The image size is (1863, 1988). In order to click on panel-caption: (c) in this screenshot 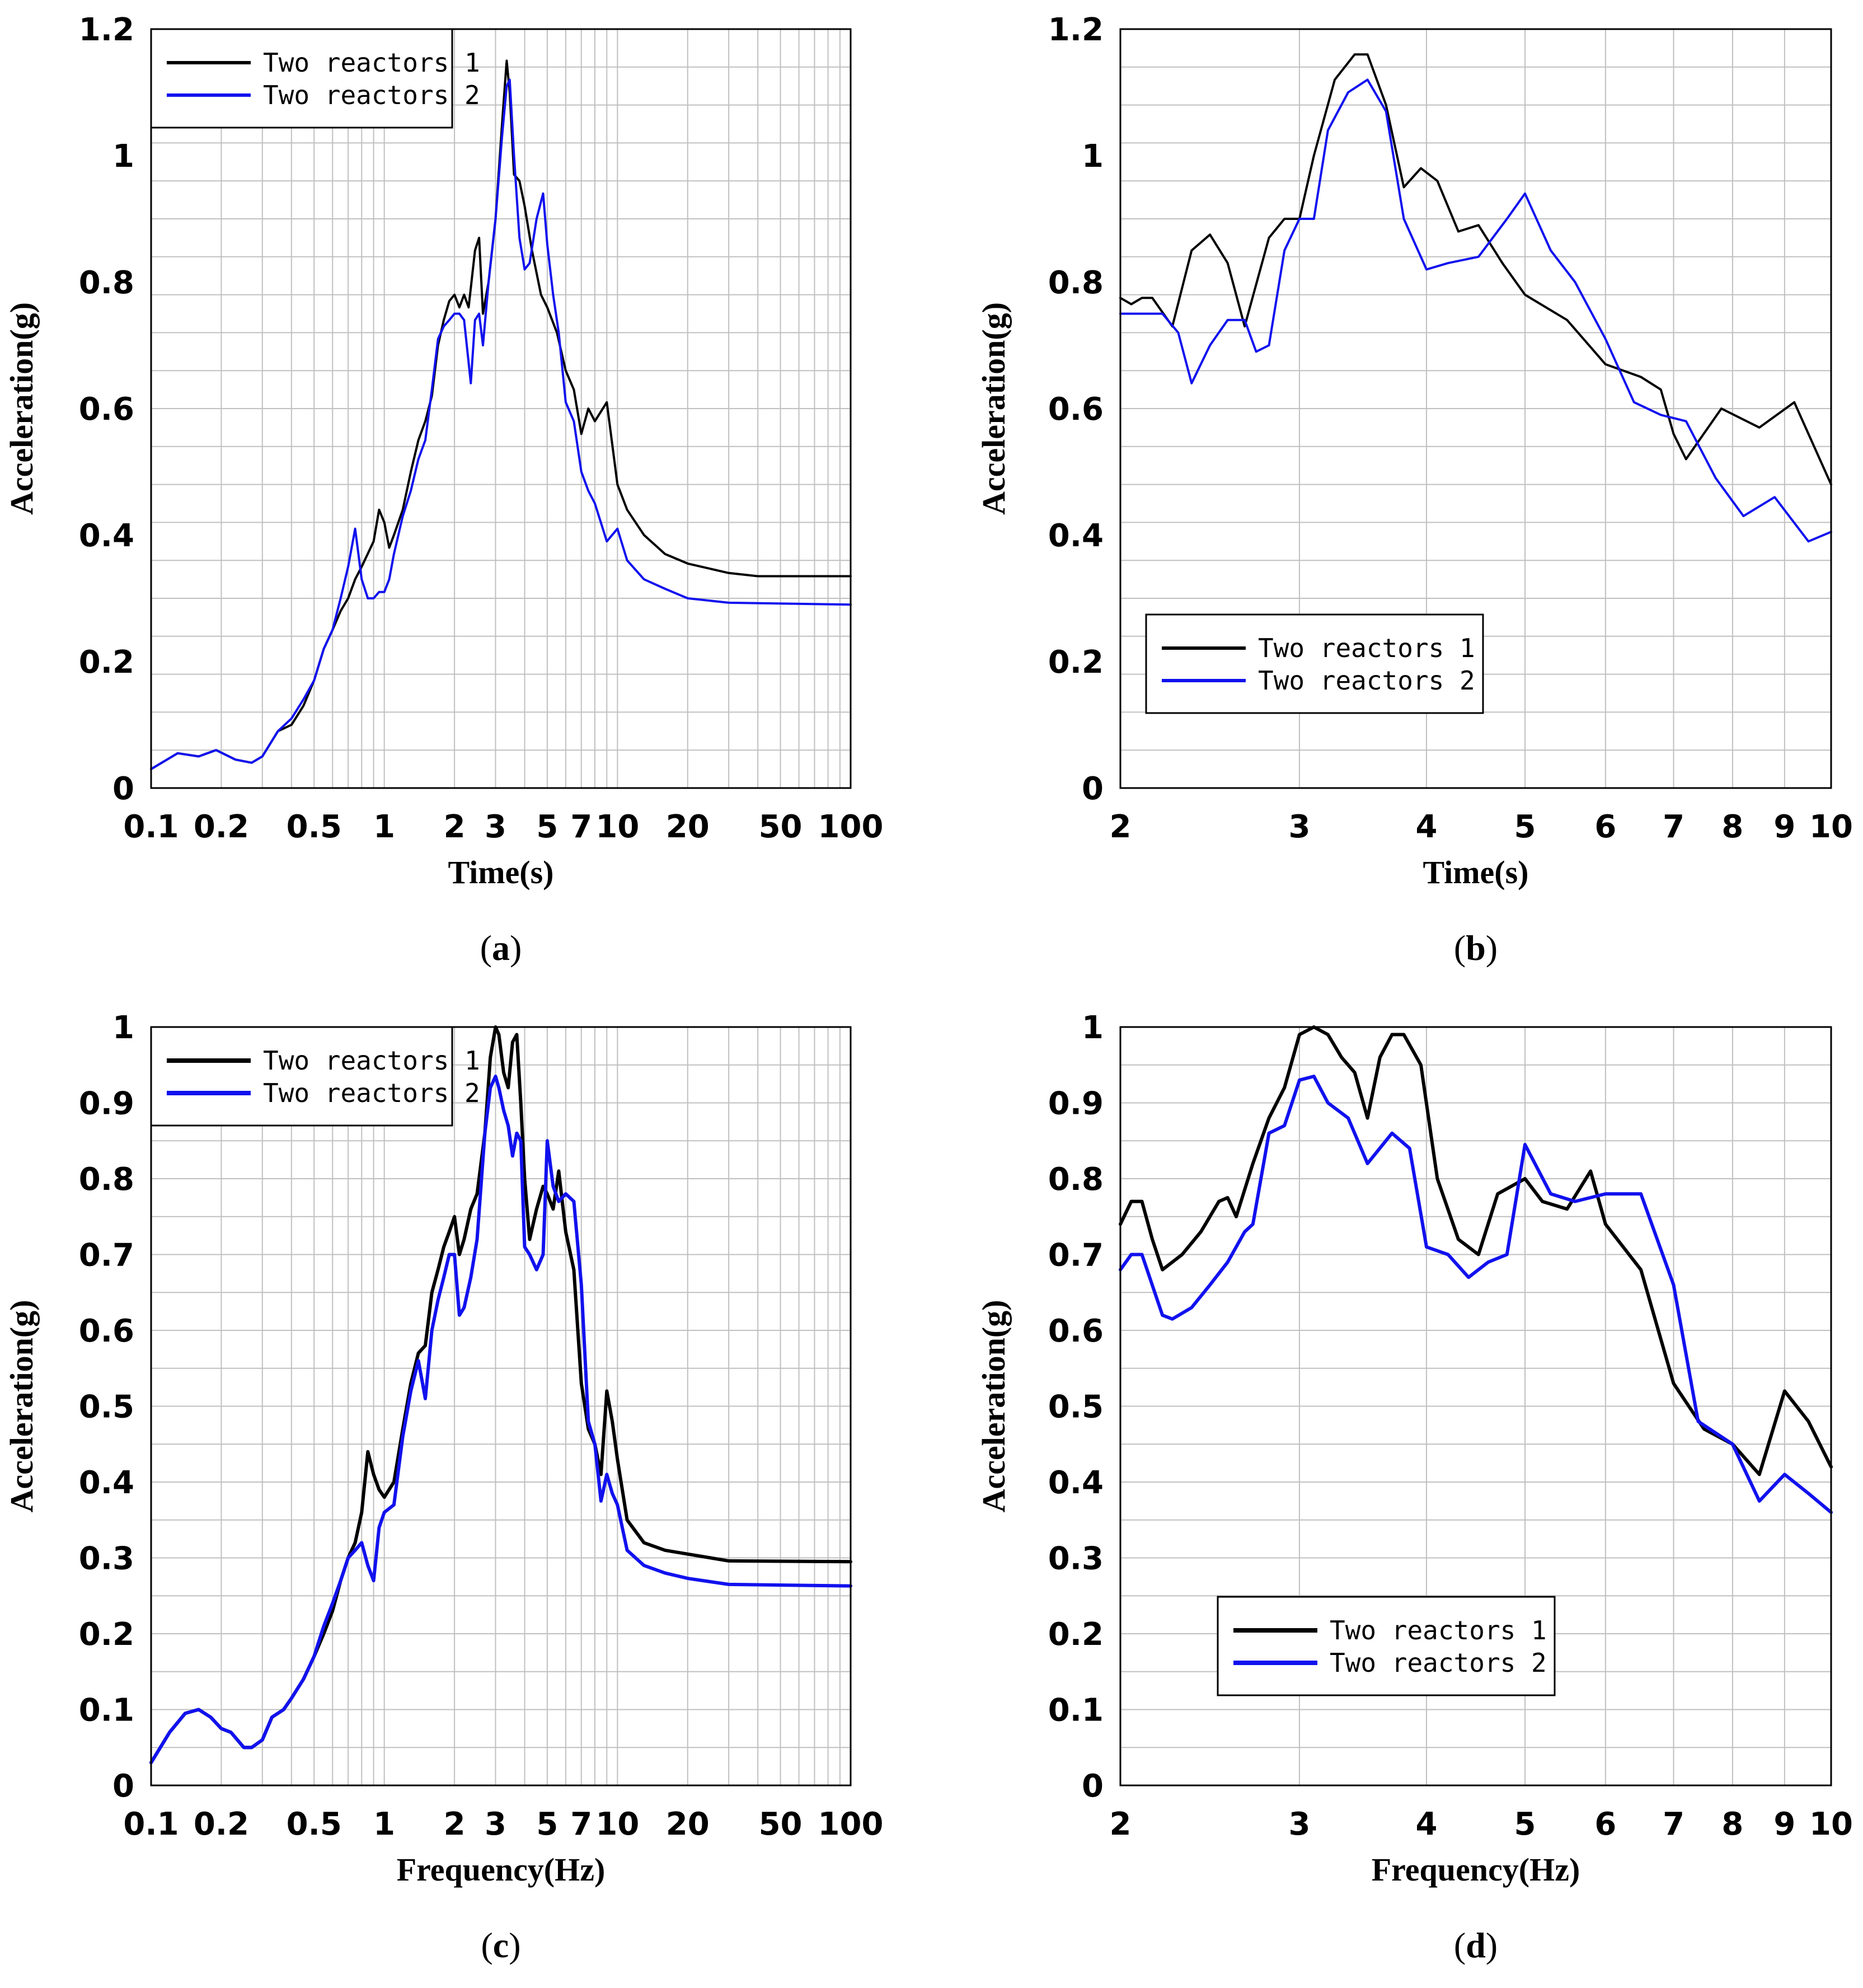, I will do `click(500, 1945)`.